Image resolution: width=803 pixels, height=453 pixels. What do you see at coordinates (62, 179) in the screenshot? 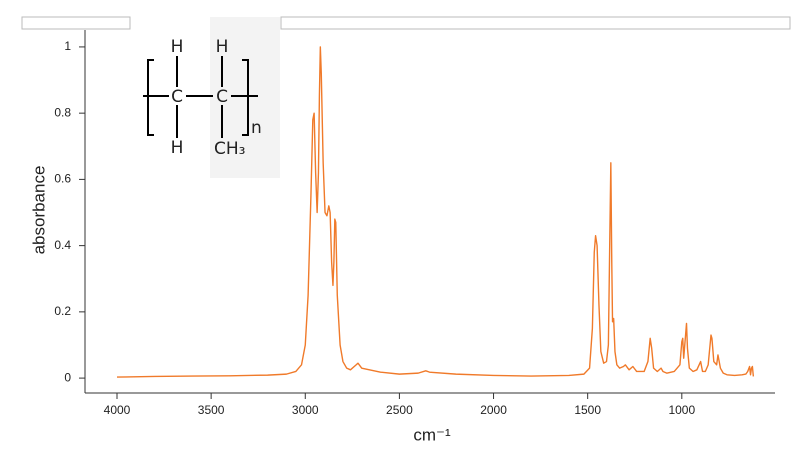
I see `y-tick-label: 0.6` at bounding box center [62, 179].